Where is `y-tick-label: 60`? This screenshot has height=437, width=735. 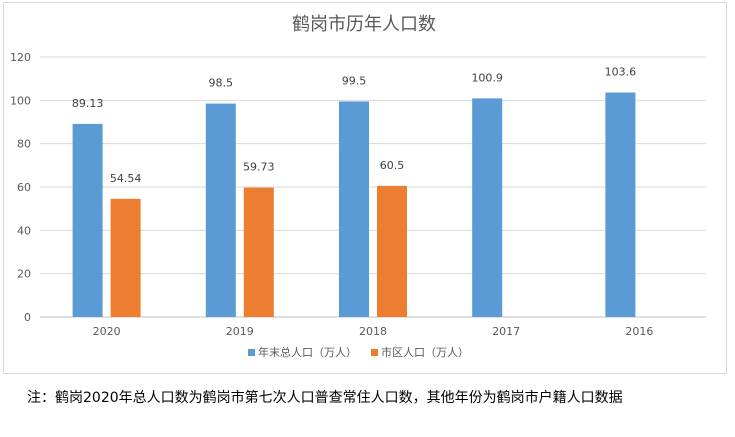 y-tick-label: 60 is located at coordinates (24, 187).